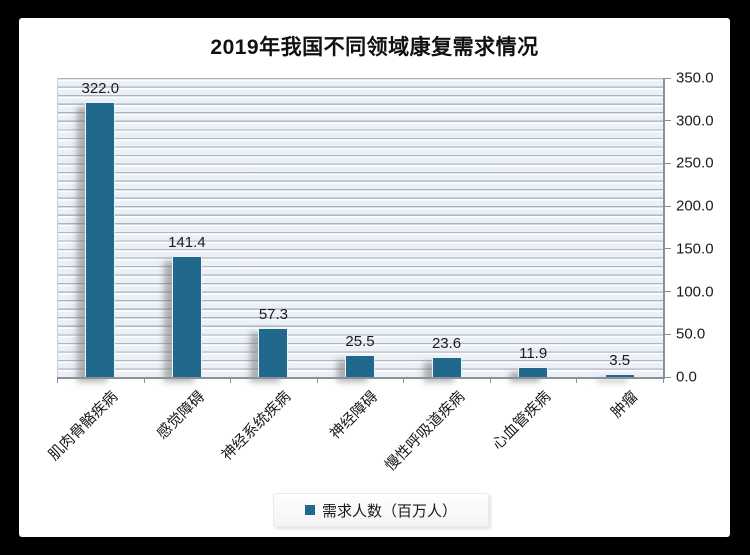 This screenshot has width=750, height=555. I want to click on chart-title: 2019年我国不同领域康复需求情况, so click(374, 47).